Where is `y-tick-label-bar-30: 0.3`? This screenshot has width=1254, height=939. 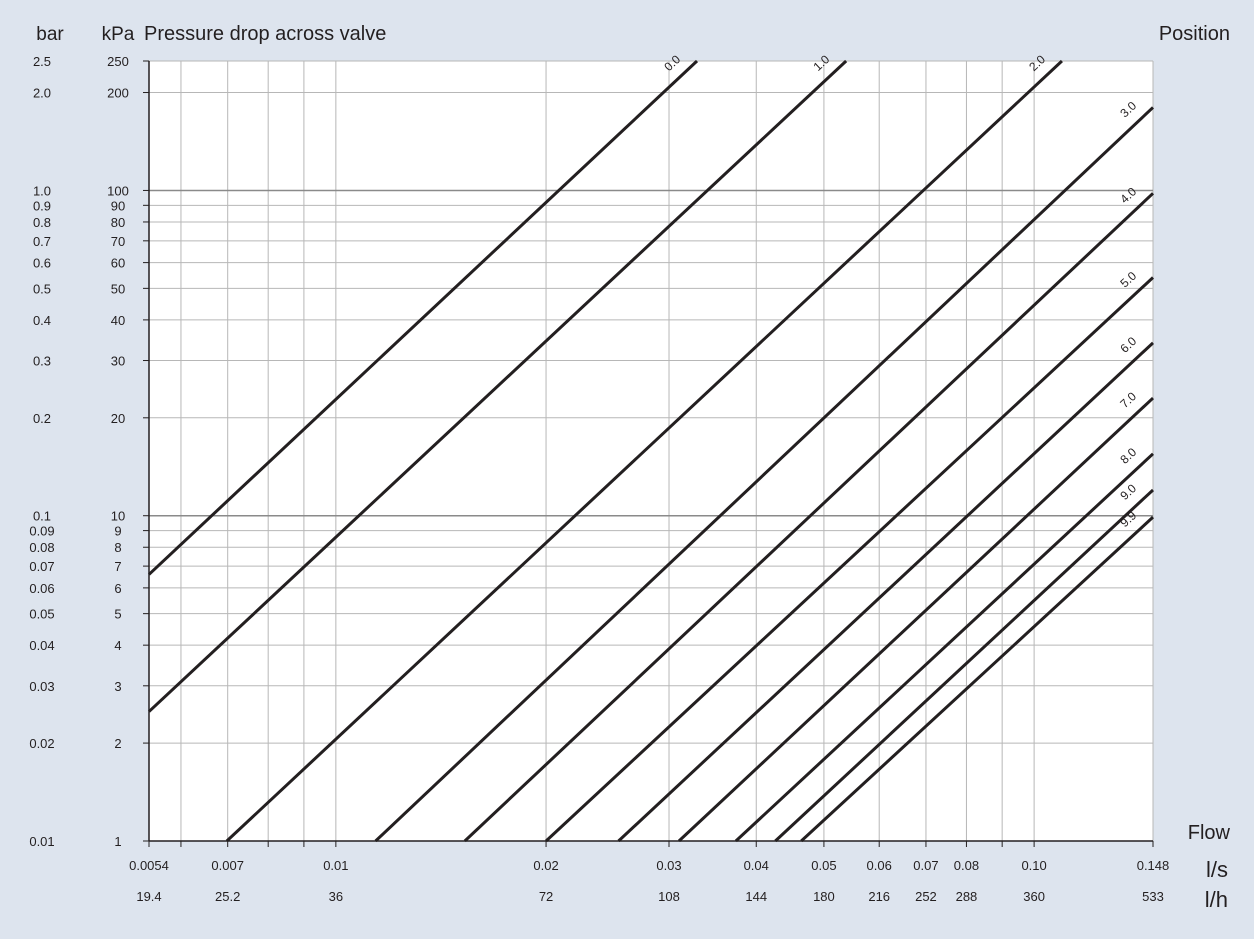
y-tick-label-bar-30: 0.3 is located at coordinates (42, 361).